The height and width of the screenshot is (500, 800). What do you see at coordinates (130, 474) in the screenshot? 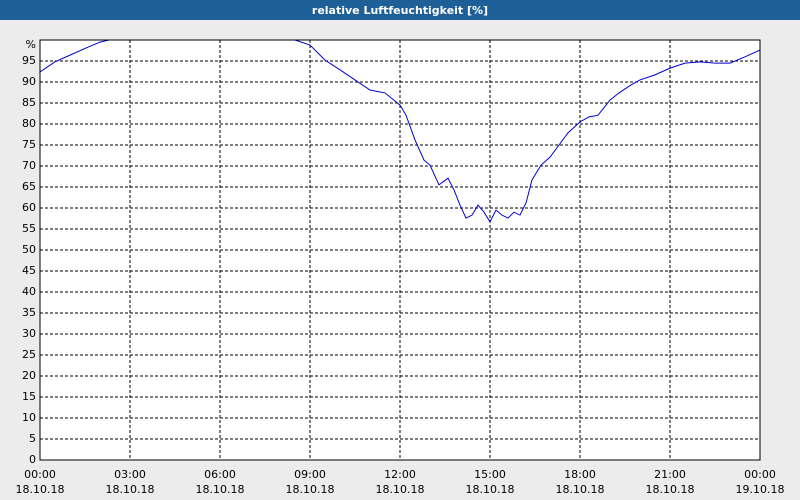
I see `x-tick-label: 03:00` at bounding box center [130, 474].